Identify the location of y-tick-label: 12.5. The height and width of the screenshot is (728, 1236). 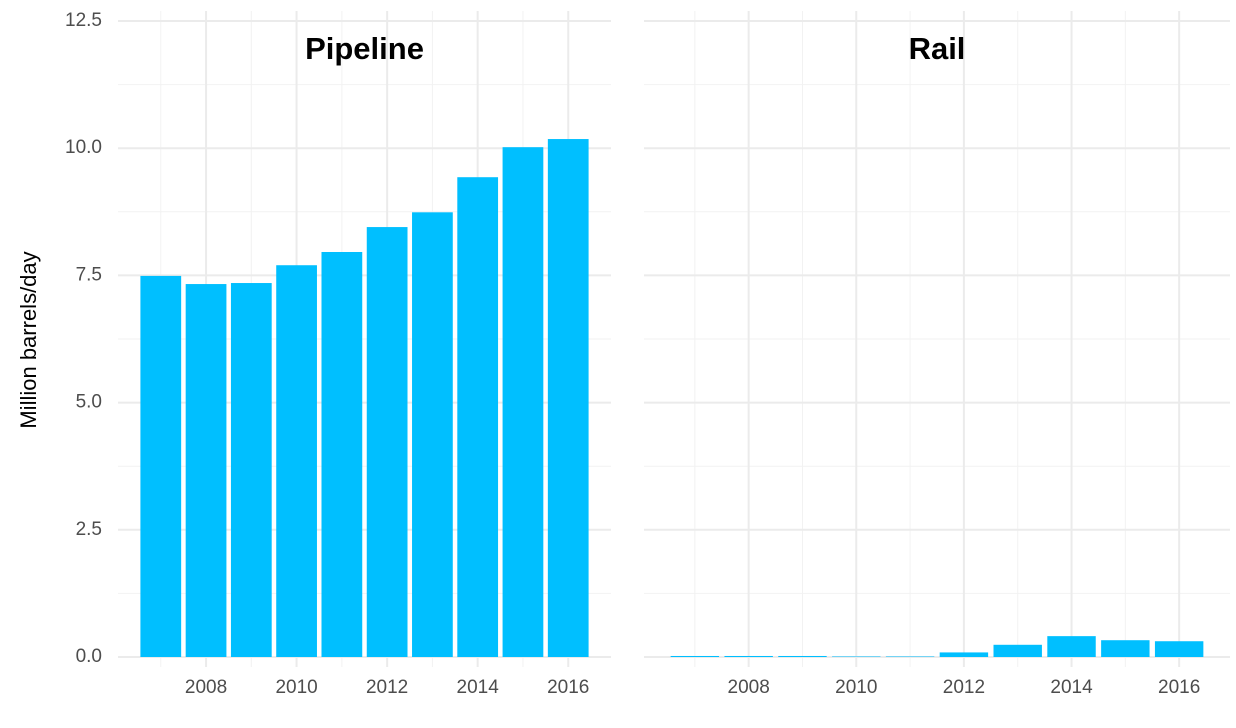
(83, 20).